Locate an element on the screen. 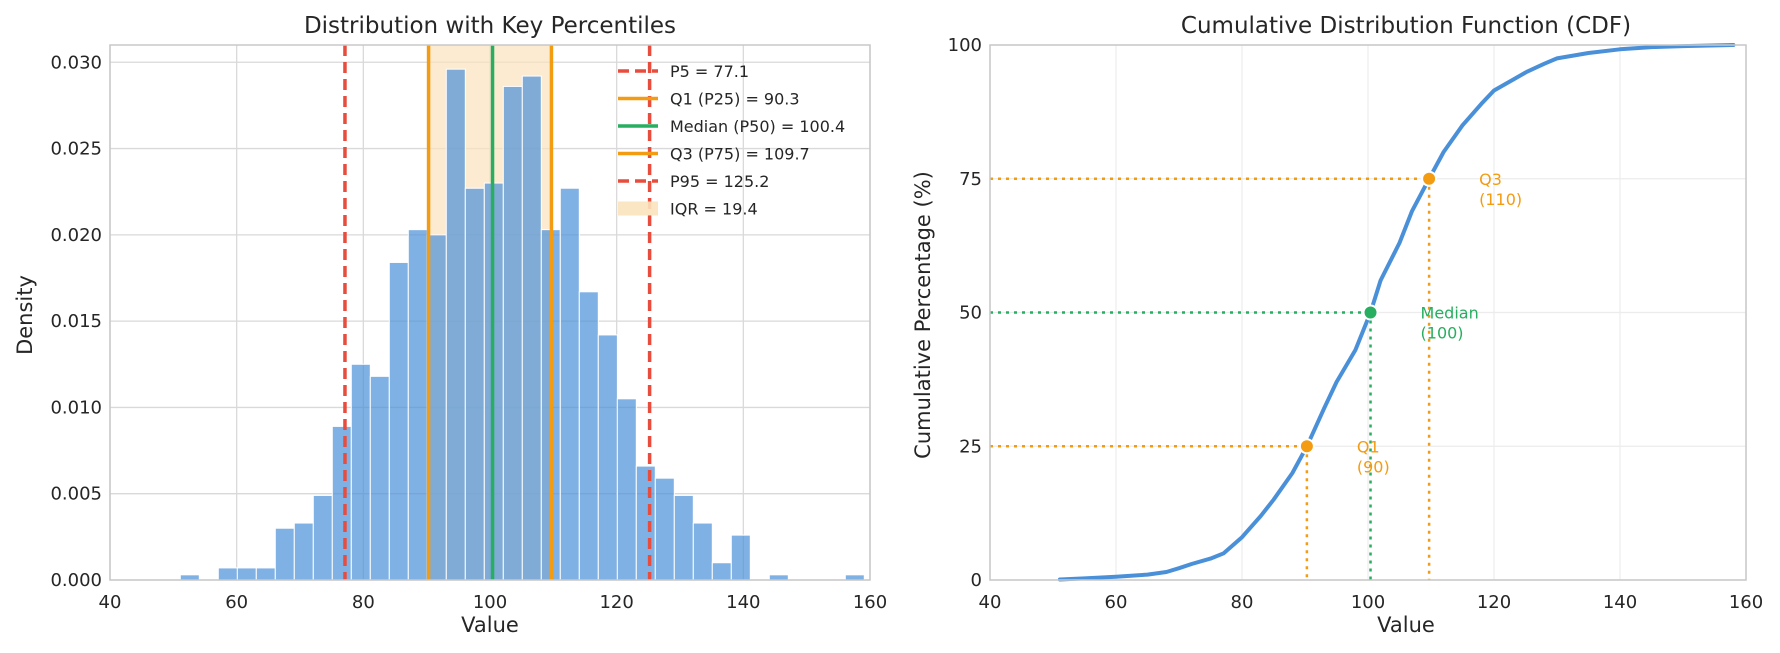 Image resolution: width=1780 pixels, height=653 pixels. cdf-y-label: Cumulative Percentage (%) is located at coordinates (923, 315).